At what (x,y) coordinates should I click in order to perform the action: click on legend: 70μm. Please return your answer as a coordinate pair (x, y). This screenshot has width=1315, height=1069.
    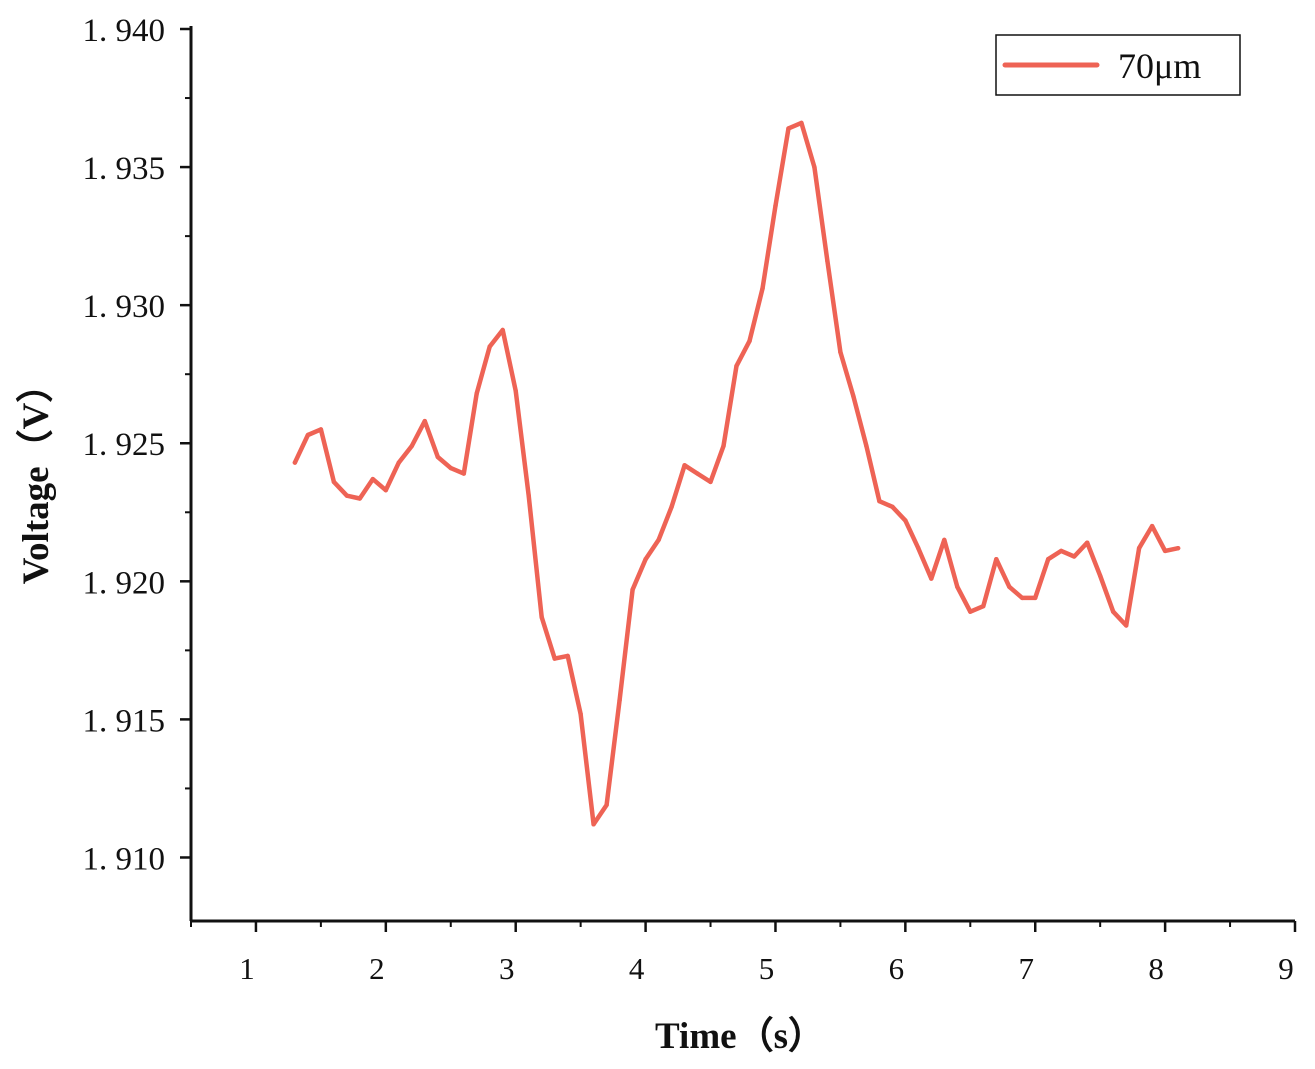
    Looking at the image, I should click on (1118, 65).